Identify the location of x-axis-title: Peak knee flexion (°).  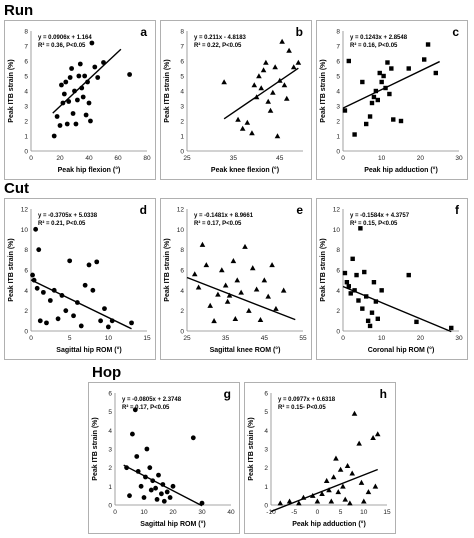
(245, 170).